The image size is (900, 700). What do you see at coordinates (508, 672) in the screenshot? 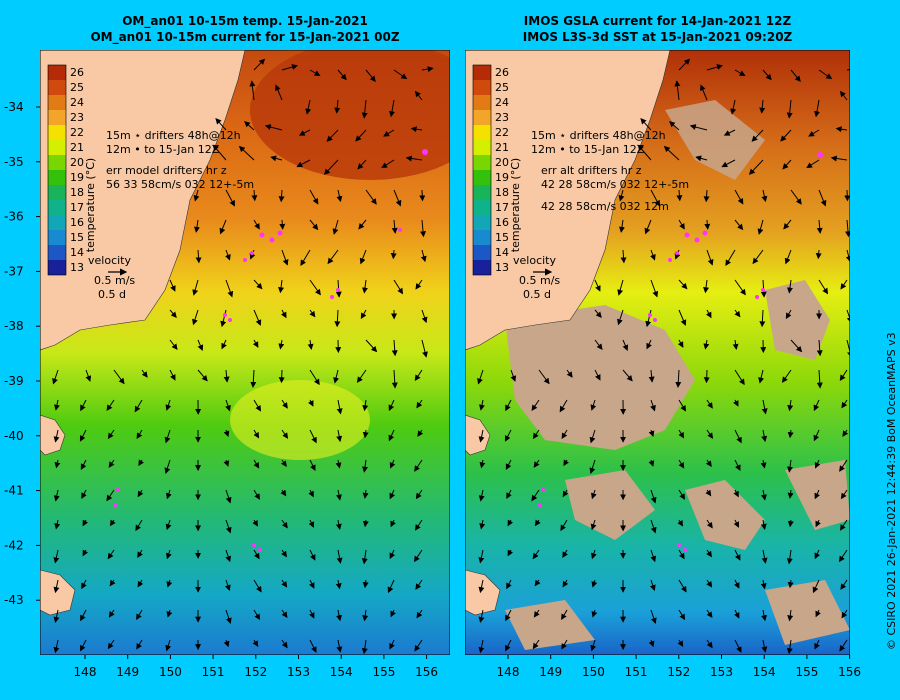
I see `x-tick-label: 148` at bounding box center [508, 672].